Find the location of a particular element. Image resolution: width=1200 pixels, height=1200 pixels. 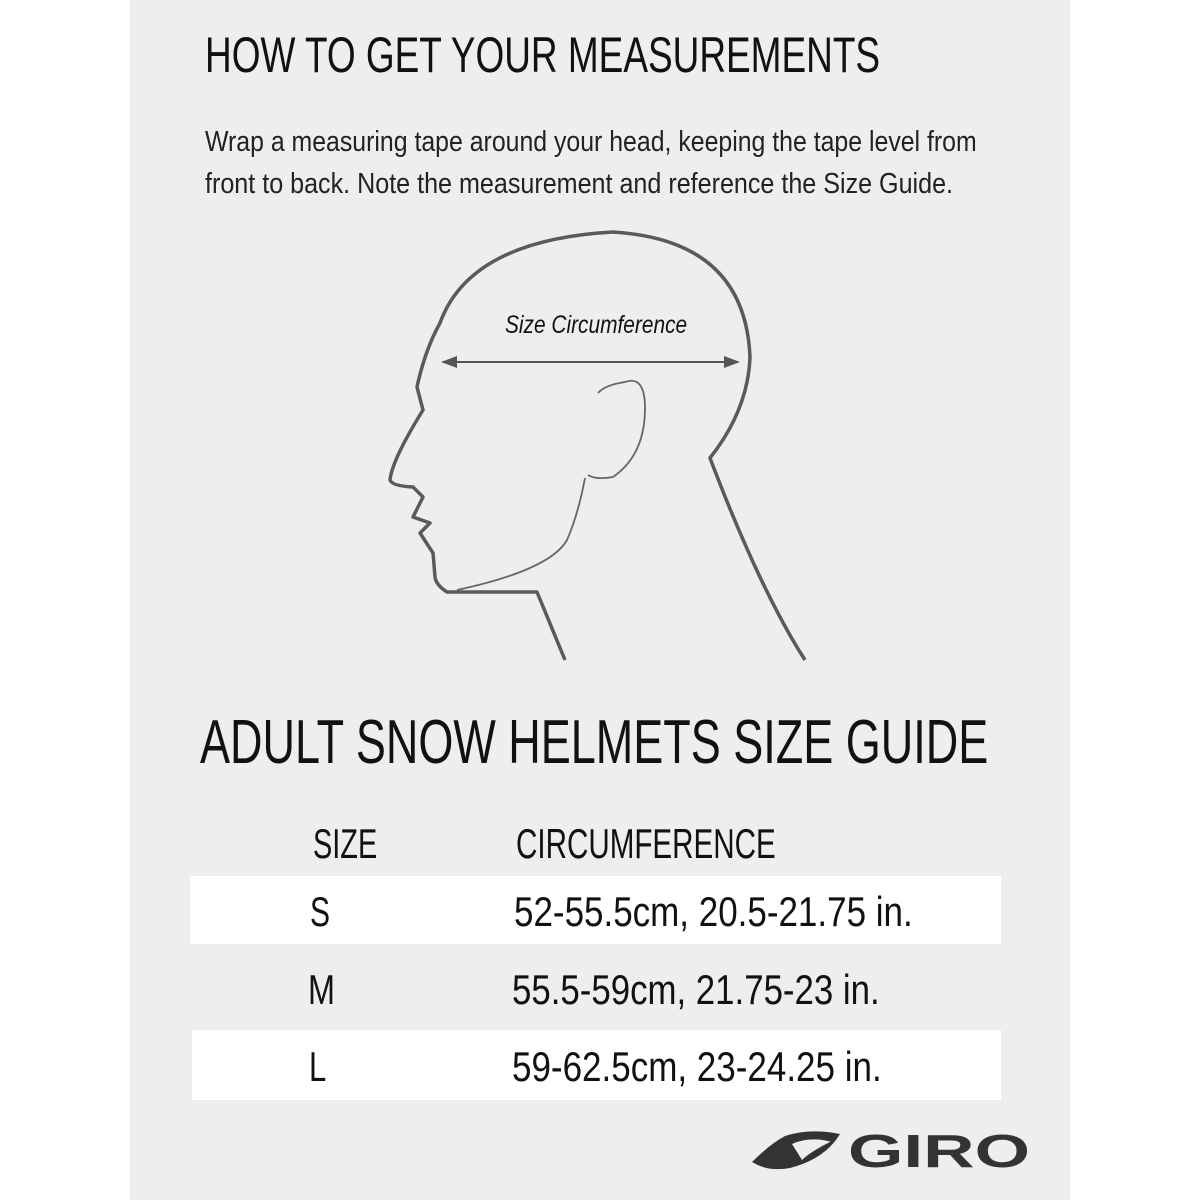

size-circumference-label: Size Circumference is located at coordinates (596, 325).